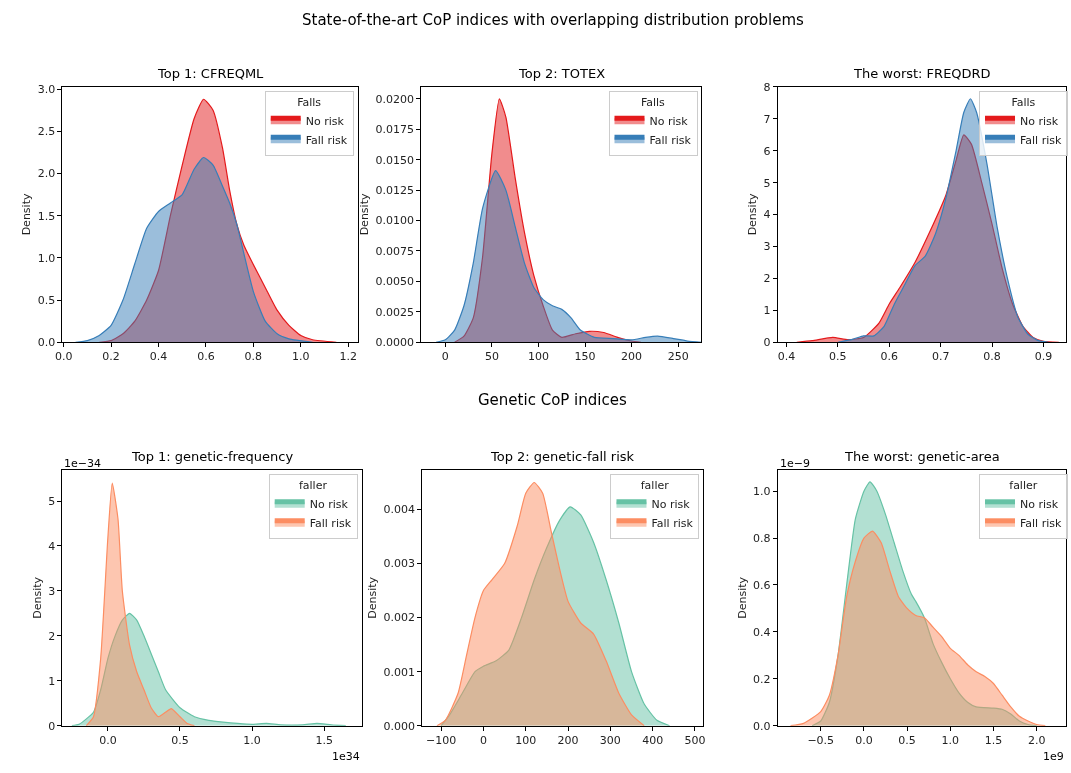 The image size is (1071, 773). What do you see at coordinates (767, 215) in the screenshot?
I see `y-tick-label: 4` at bounding box center [767, 215].